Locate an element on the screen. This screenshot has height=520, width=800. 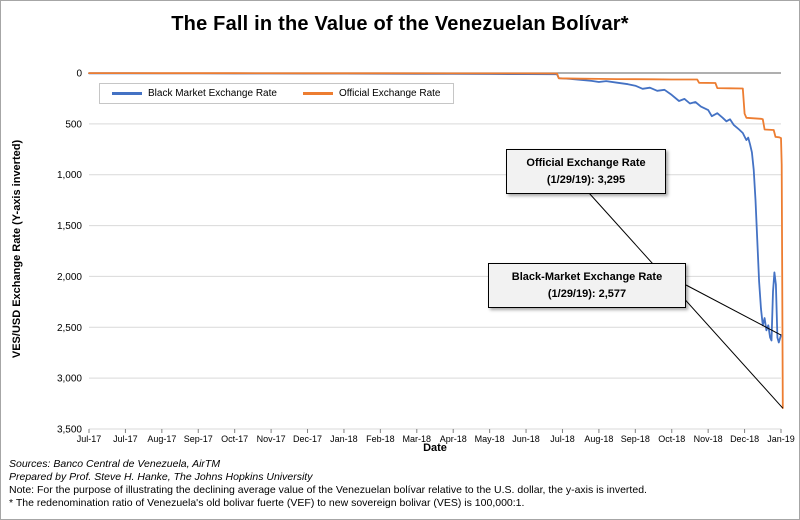
x-tick-label: Jul-18 is located at coordinates (562, 439).